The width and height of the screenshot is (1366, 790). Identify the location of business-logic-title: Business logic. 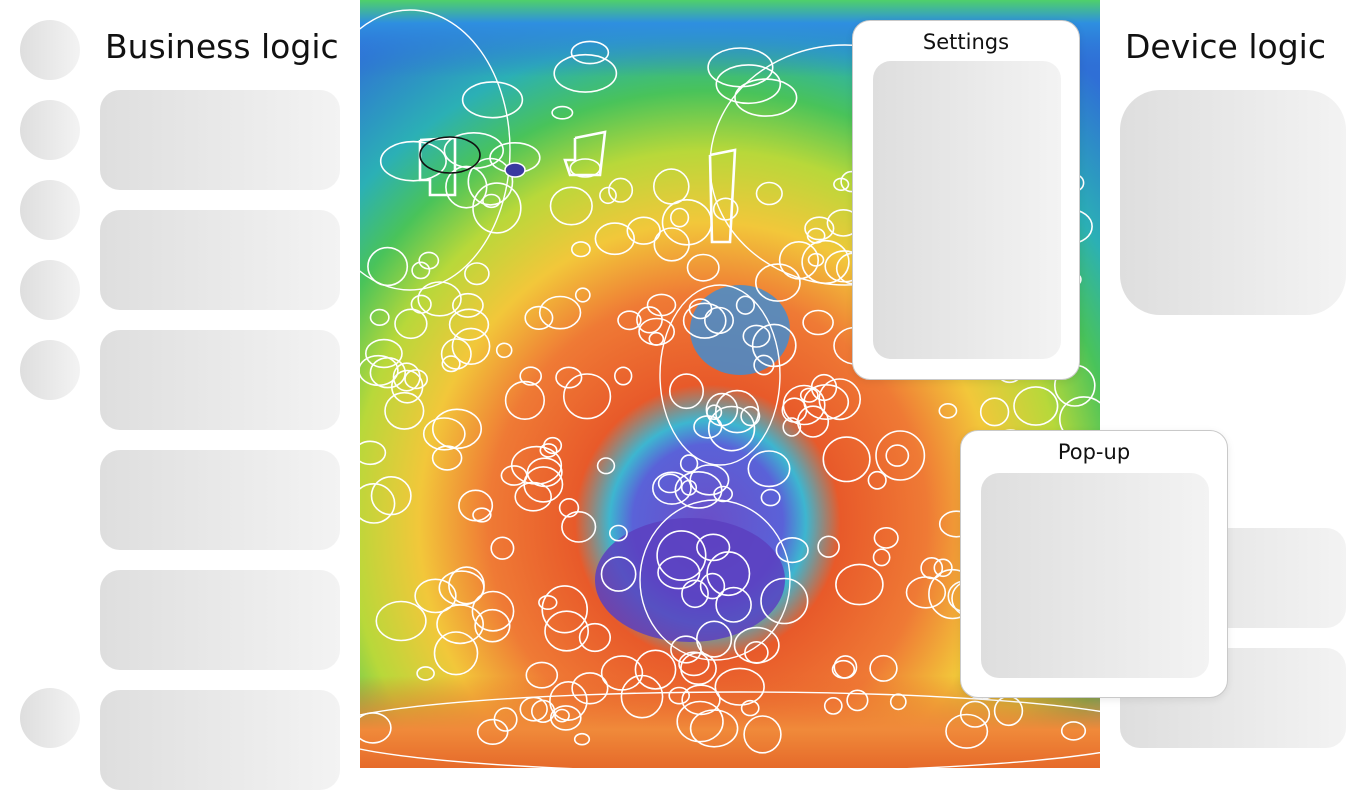
(222, 46).